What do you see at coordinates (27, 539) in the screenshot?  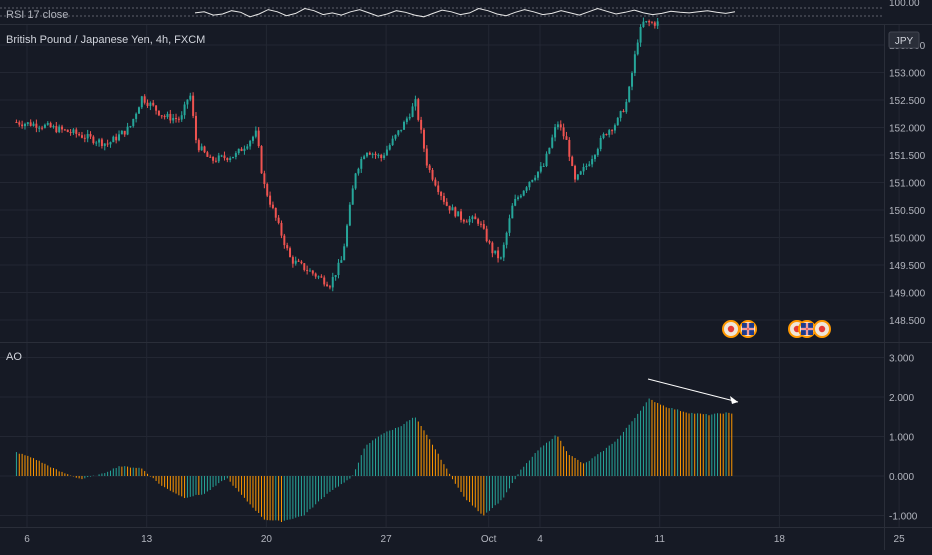 I see `time-tick-label: 6` at bounding box center [27, 539].